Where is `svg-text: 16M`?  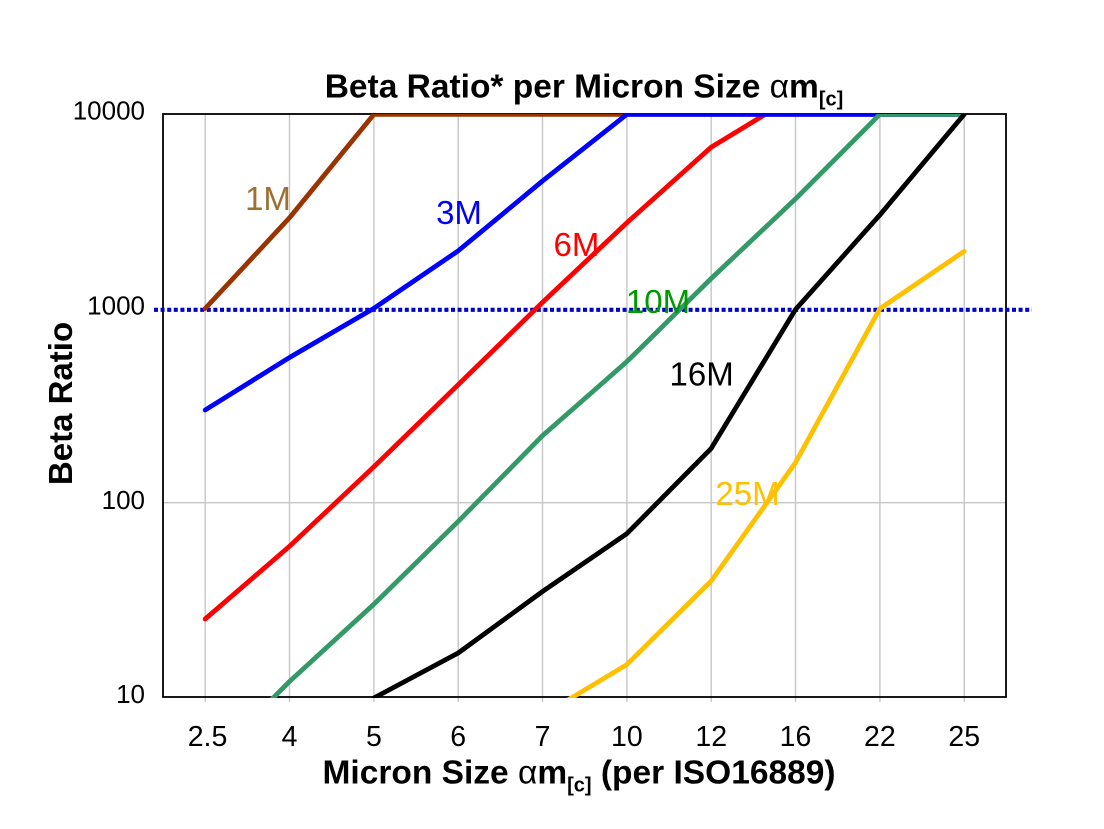 svg-text: 16M is located at coordinates (701, 374).